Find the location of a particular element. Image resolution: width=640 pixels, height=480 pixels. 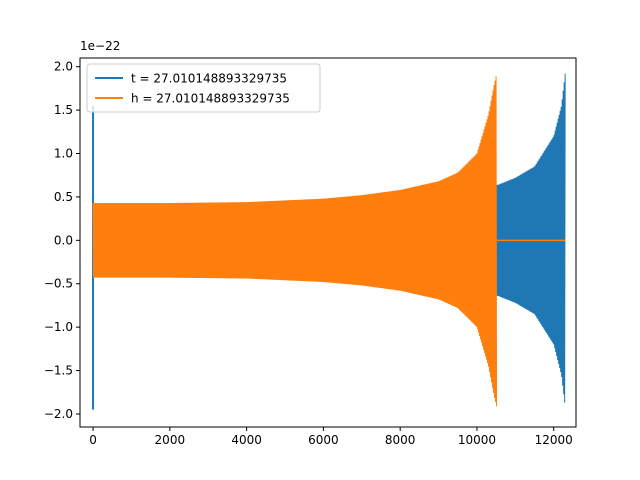

y-tick-label: −0.5 is located at coordinates (58, 284).